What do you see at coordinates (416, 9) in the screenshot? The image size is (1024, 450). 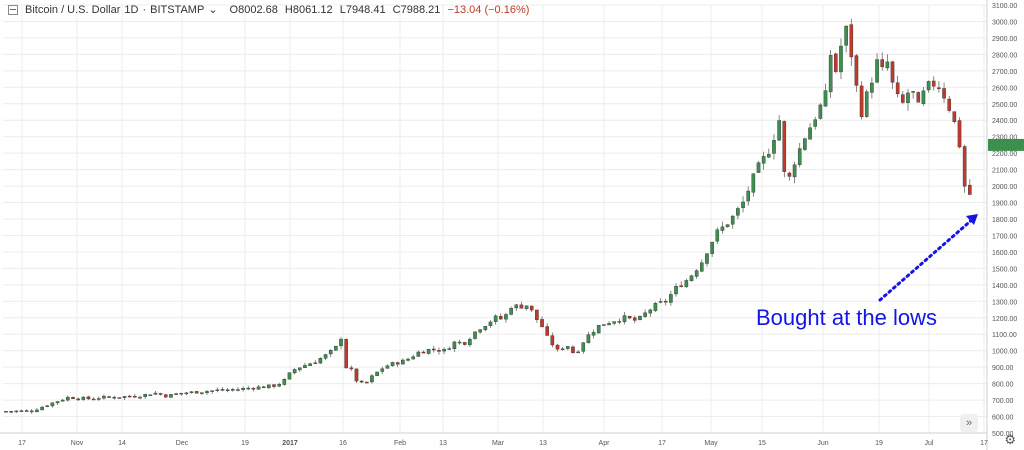 I see `close-value: C7988.21` at bounding box center [416, 9].